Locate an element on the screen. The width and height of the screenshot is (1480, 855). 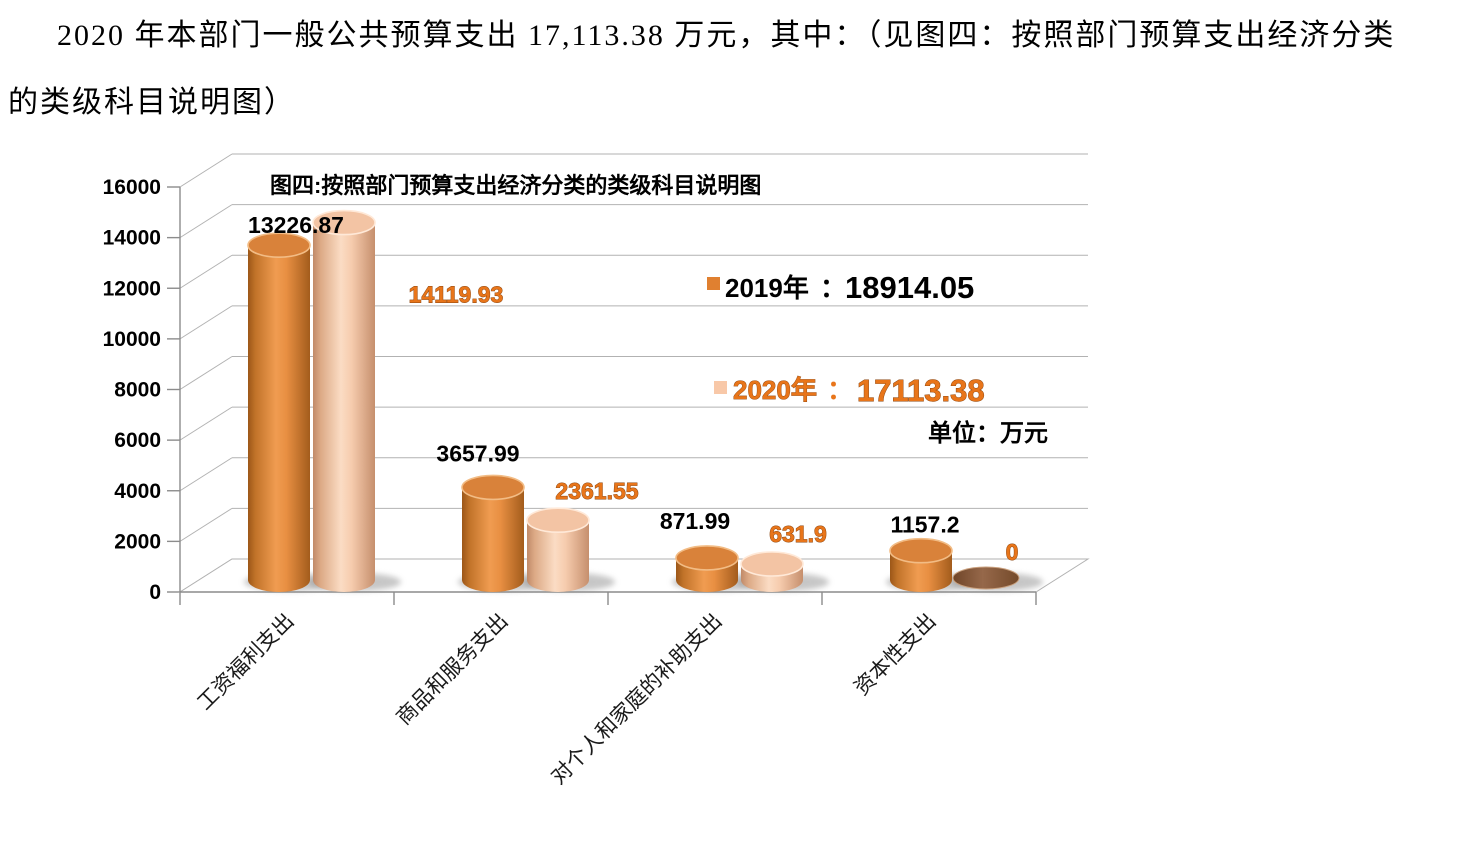
y-tick-label-6000: 6000 is located at coordinates (137, 440).